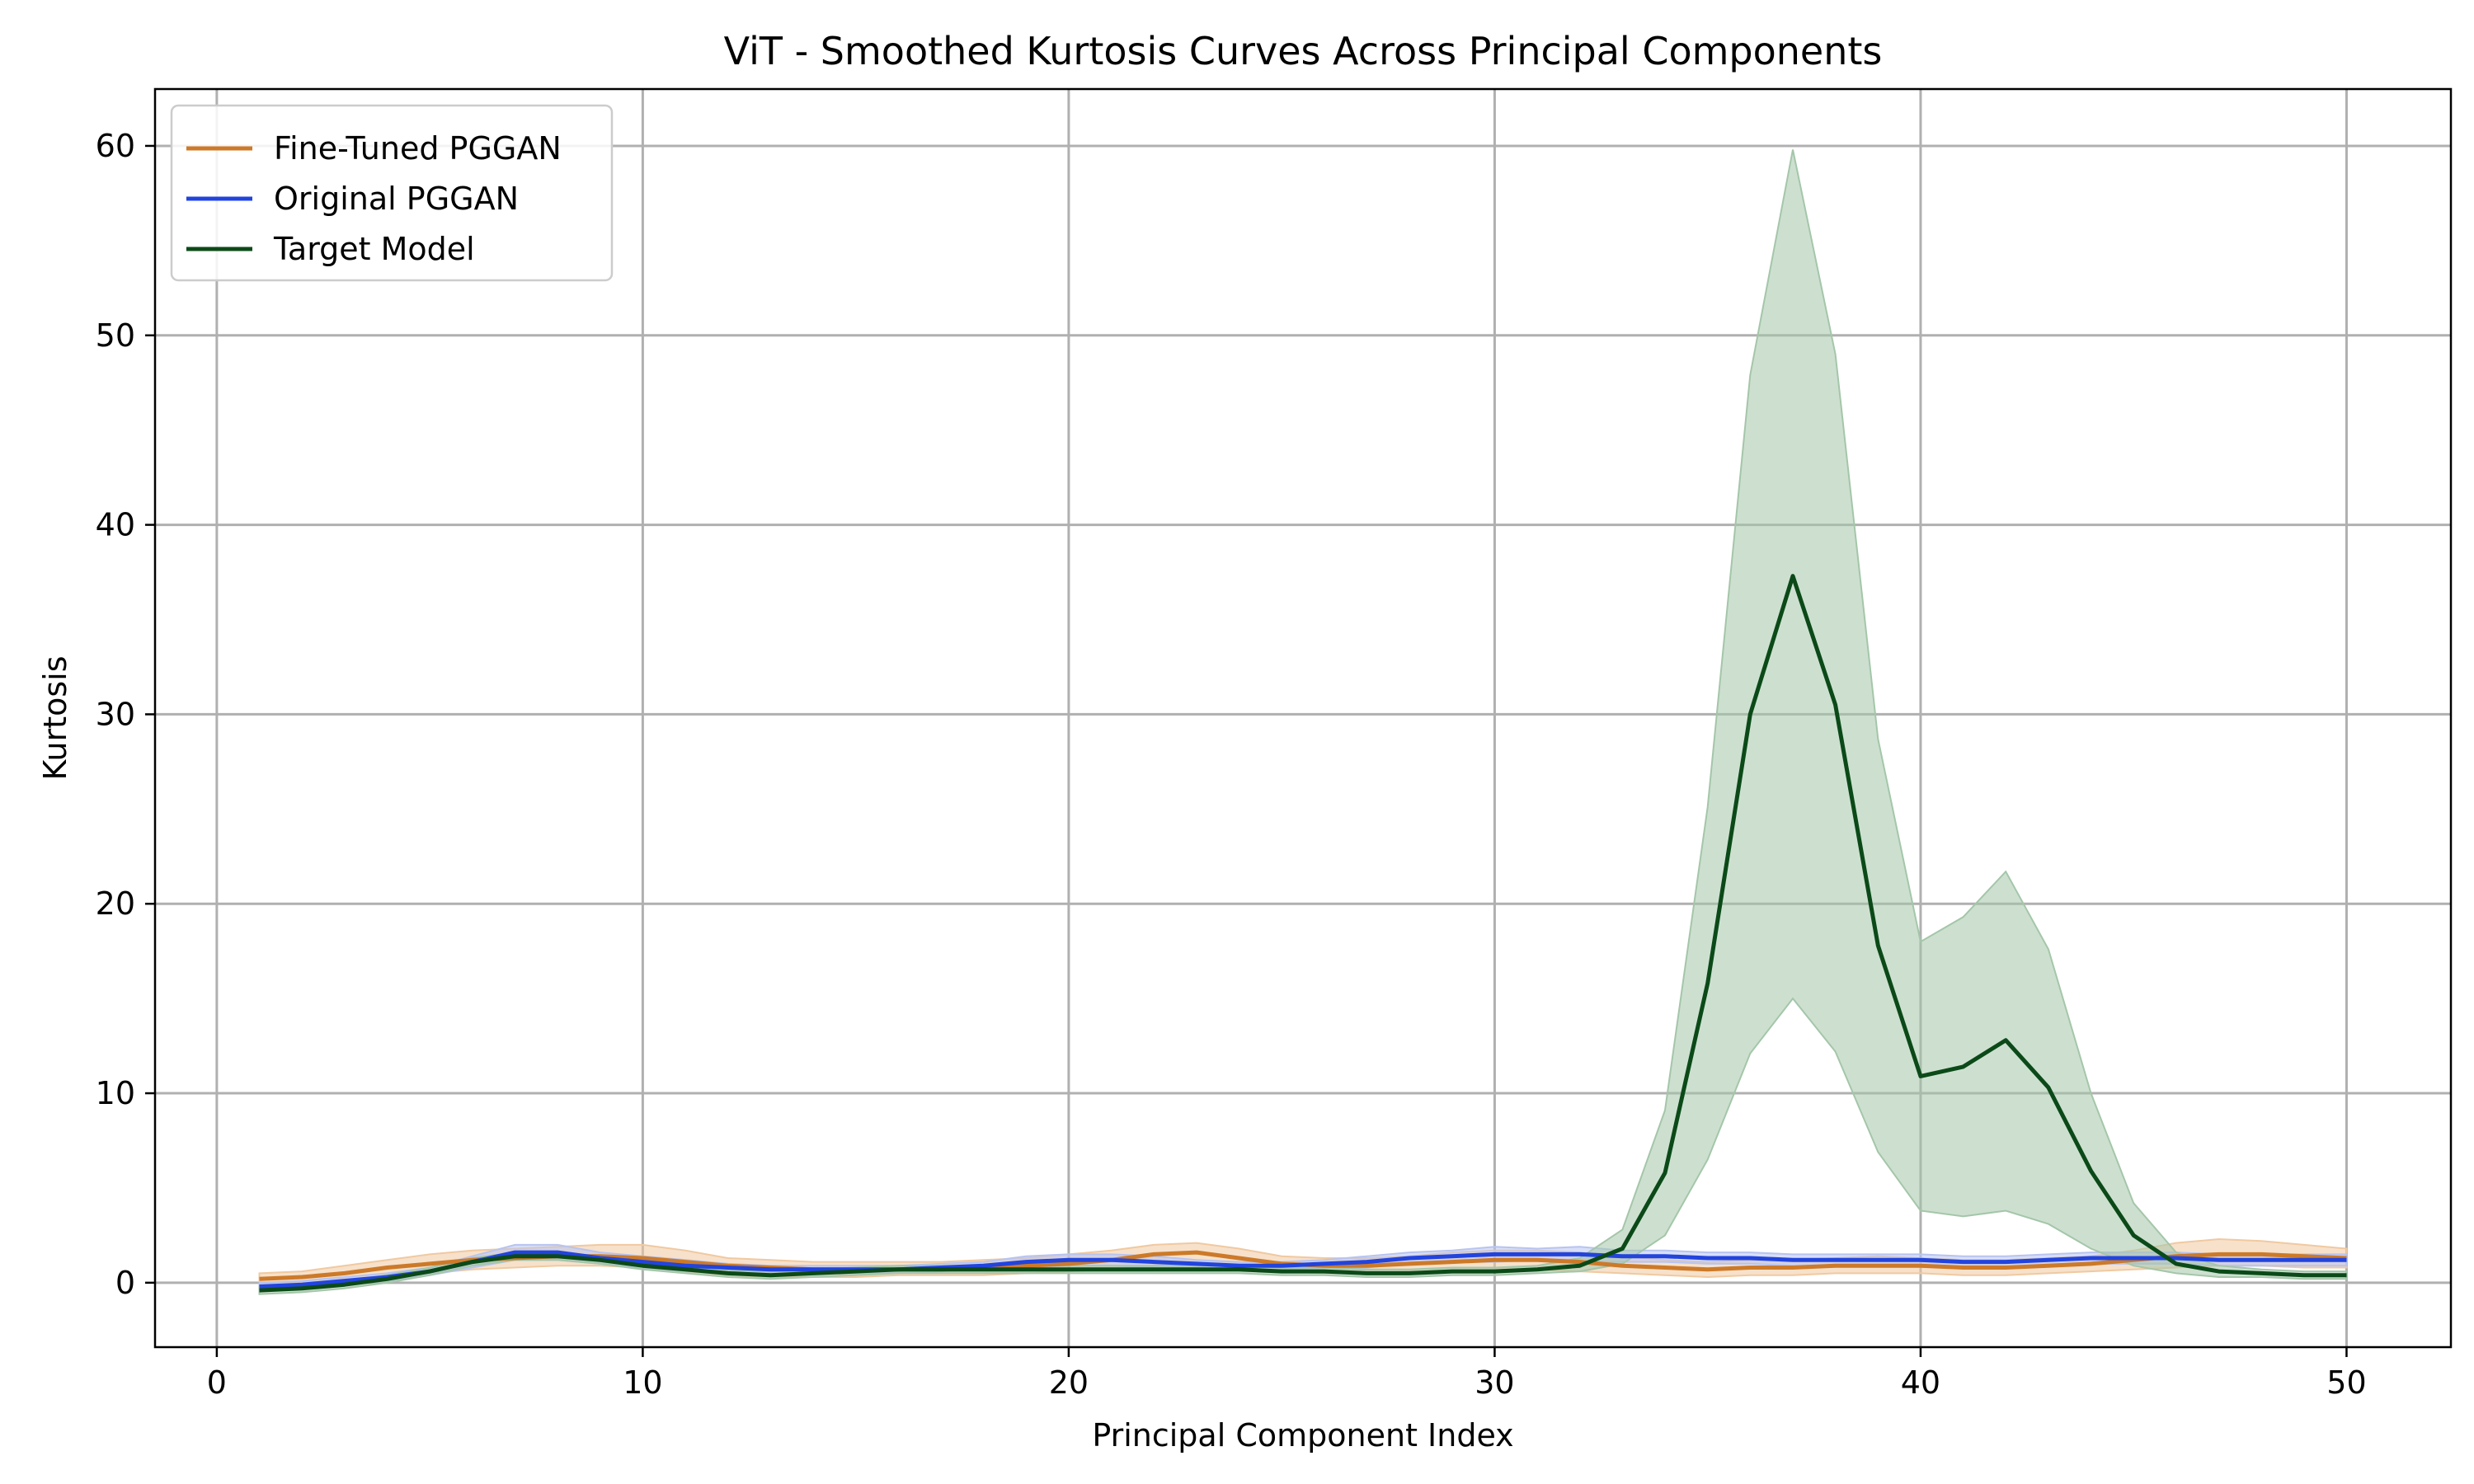  I want to click on y-tick-label: 10, so click(115, 1093).